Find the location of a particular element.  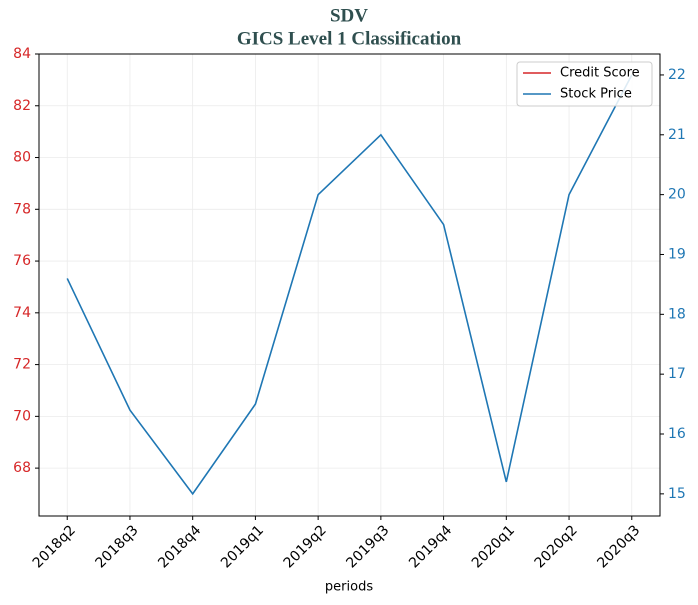

y2-tick-label: 17 is located at coordinates (677, 374).